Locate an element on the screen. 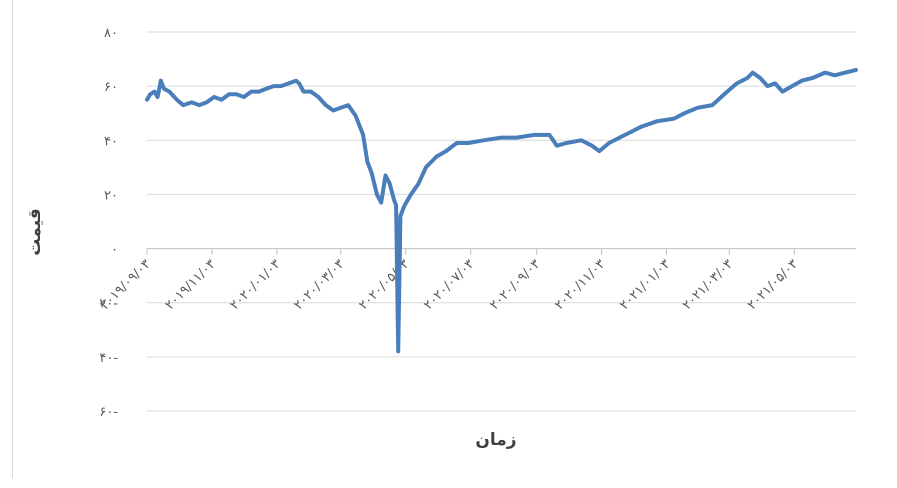  x-tick-label-6: ۲۰۲۰/۰۹/۰۳ is located at coordinates (515, 285).